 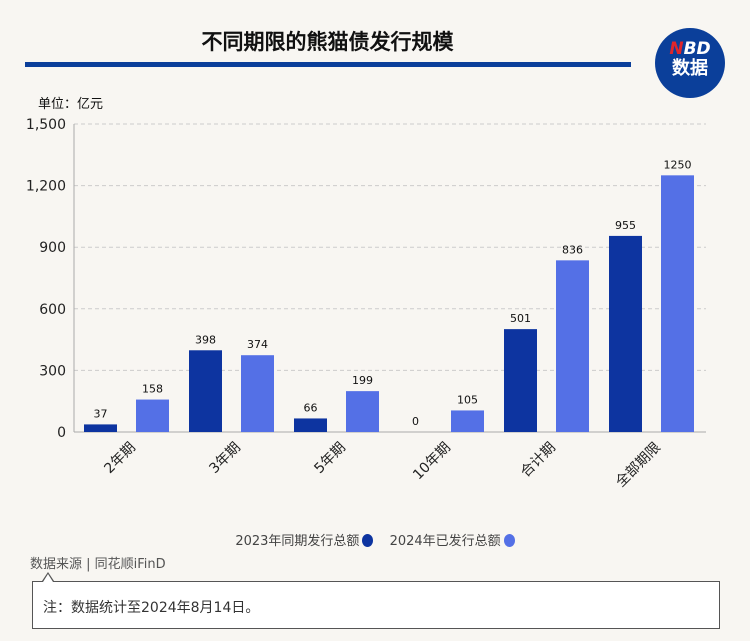 What do you see at coordinates (205, 339) in the screenshot?
I see `data-label: 398` at bounding box center [205, 339].